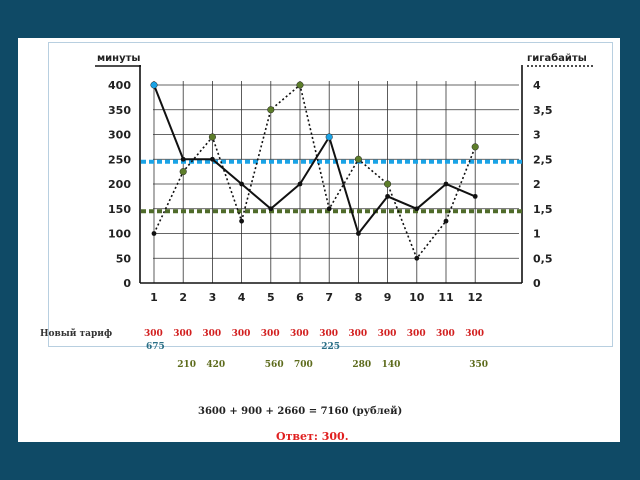  Describe the element at coordinates (330, 347) in the screenshot. I see `minutes-extra-value: 225` at that location.